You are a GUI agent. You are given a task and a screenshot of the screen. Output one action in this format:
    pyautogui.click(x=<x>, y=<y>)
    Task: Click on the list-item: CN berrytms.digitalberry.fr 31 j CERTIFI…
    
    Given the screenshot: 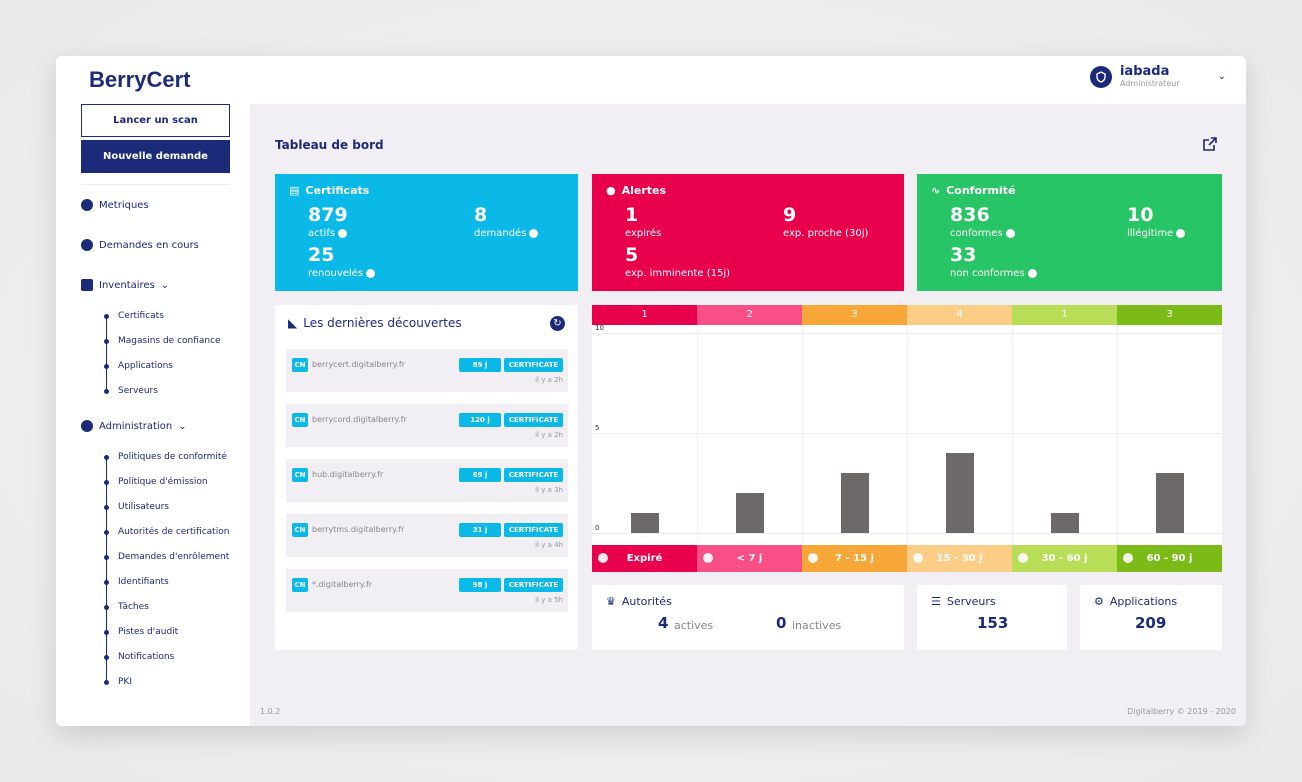 What is the action you would take?
    pyautogui.click(x=427, y=535)
    